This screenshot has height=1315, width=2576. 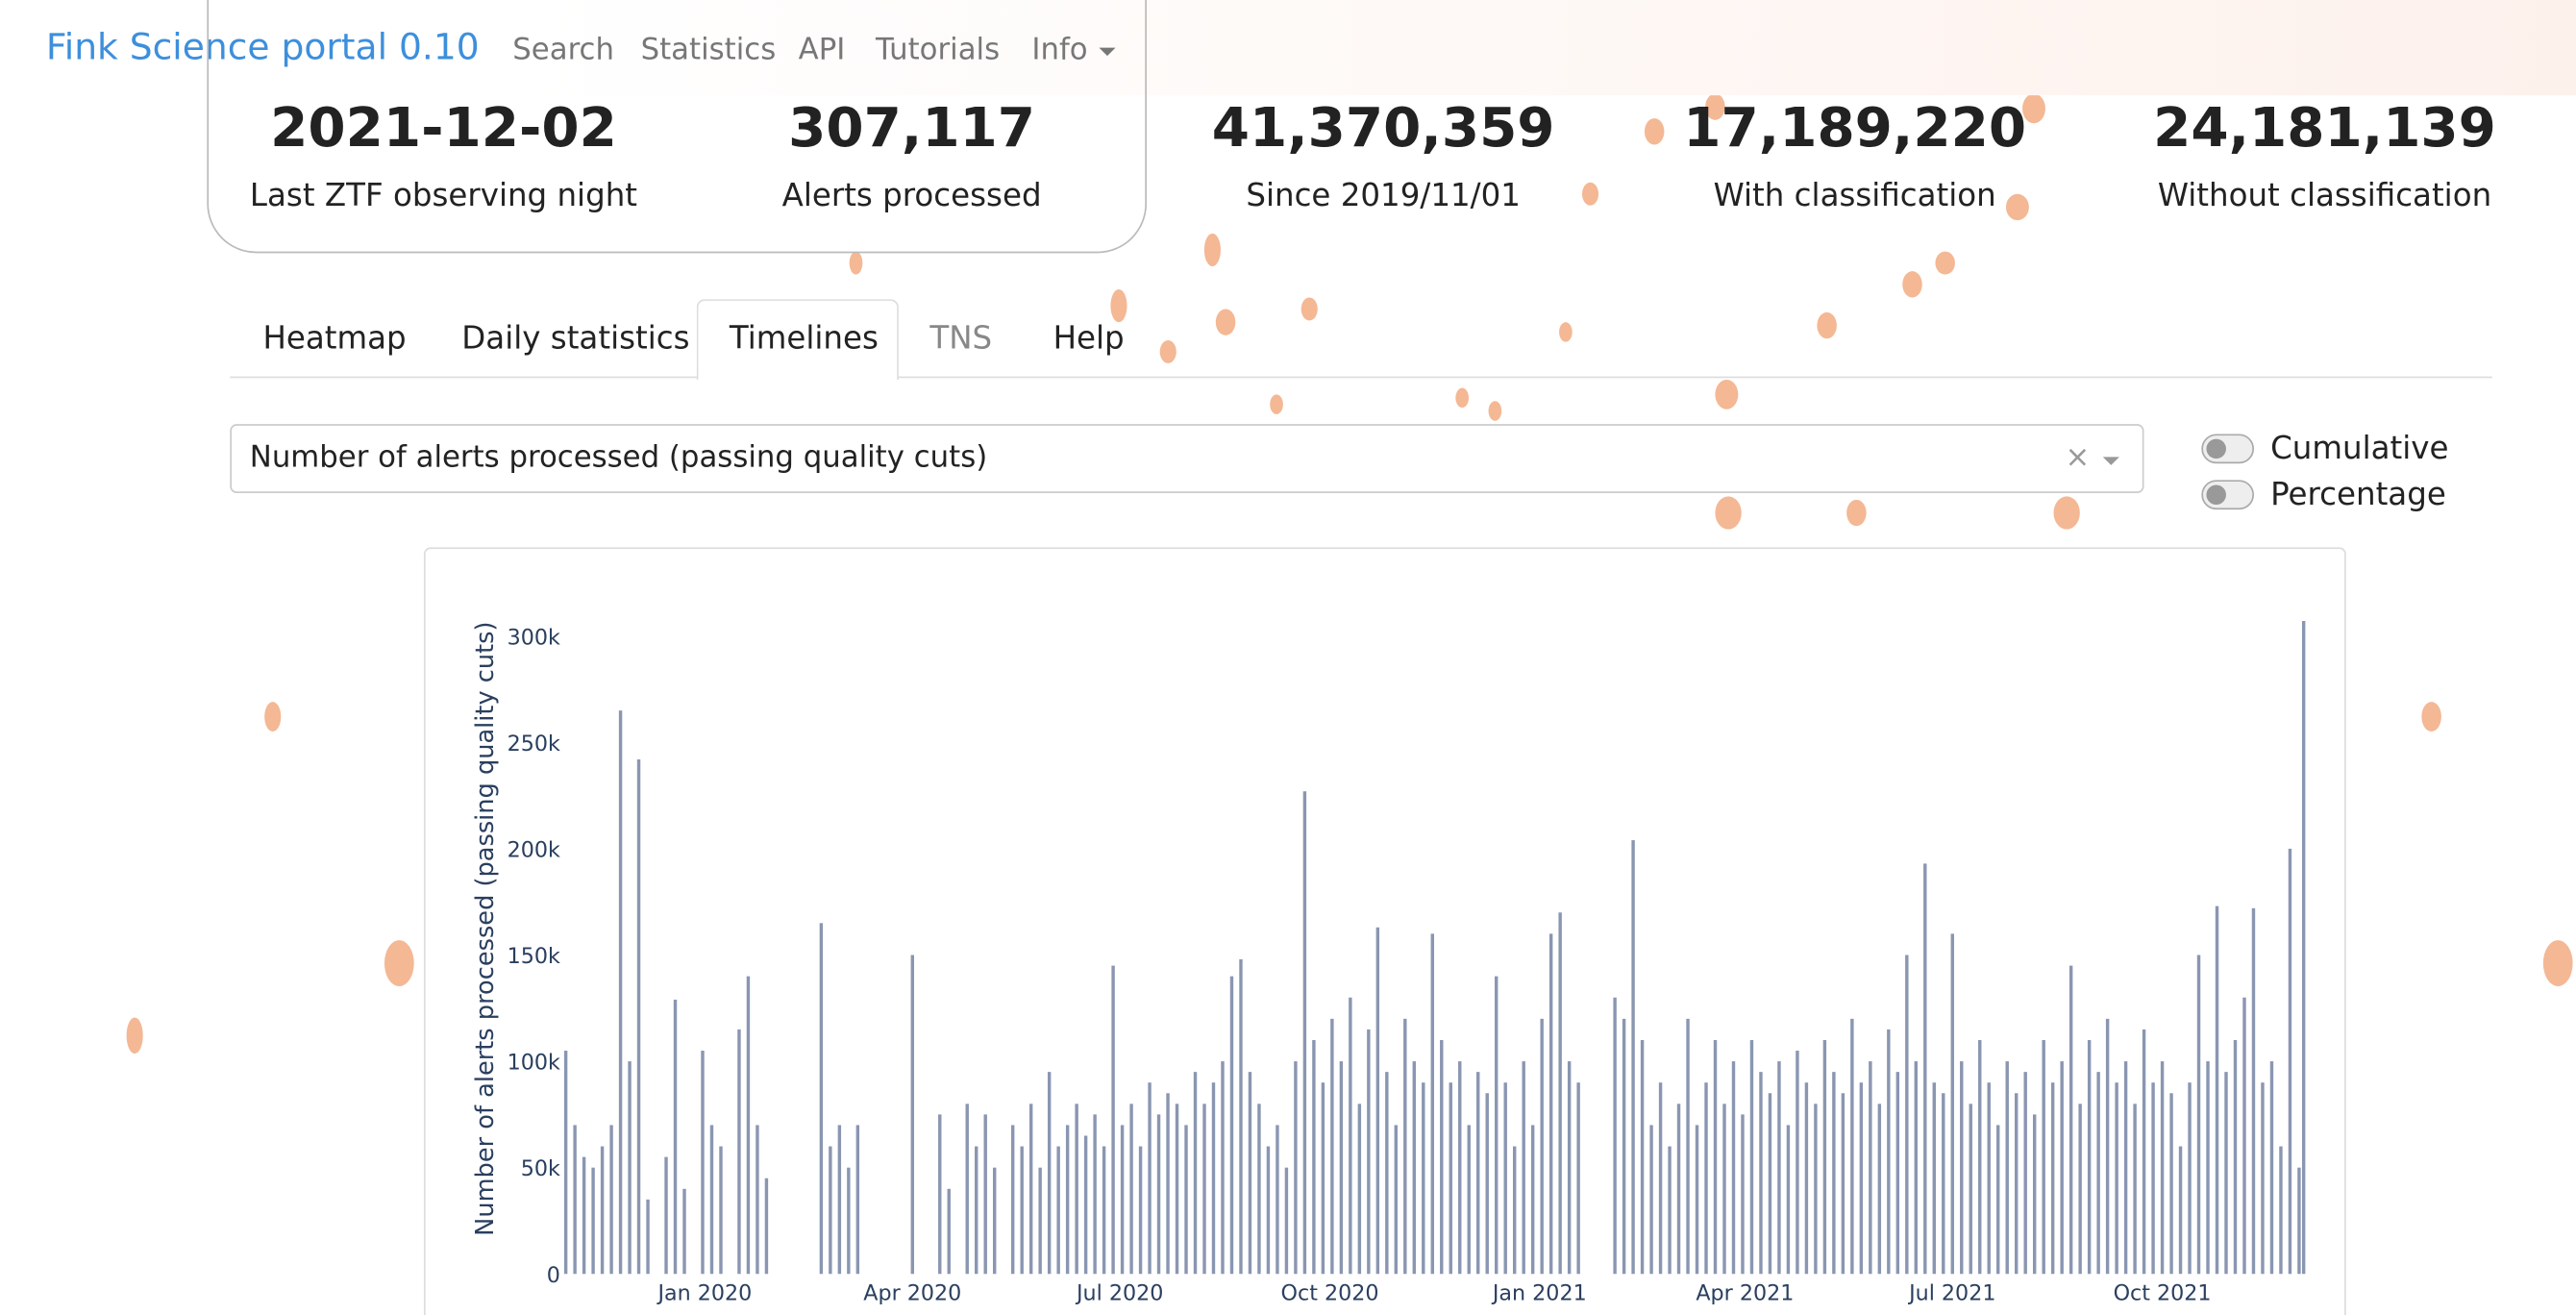 I want to click on tab: Timelines, so click(x=804, y=339).